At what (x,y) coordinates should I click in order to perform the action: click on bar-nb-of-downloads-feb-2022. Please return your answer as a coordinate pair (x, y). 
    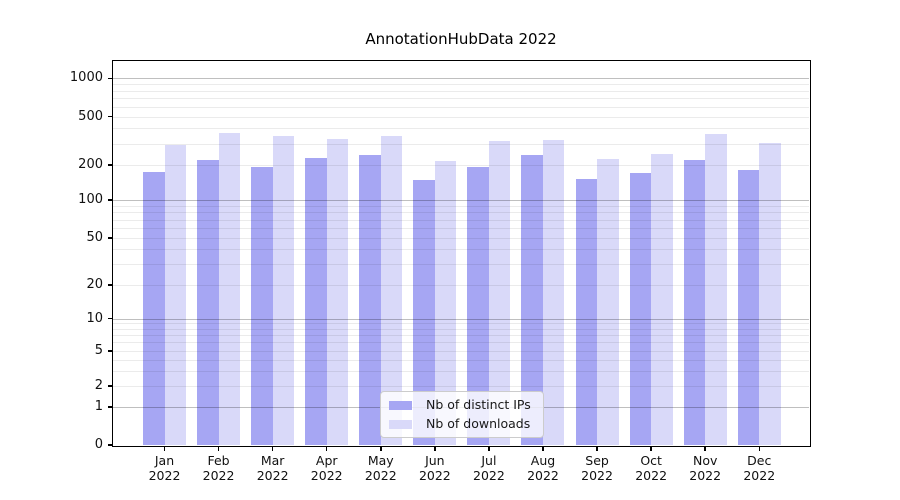
    Looking at the image, I should click on (229, 288).